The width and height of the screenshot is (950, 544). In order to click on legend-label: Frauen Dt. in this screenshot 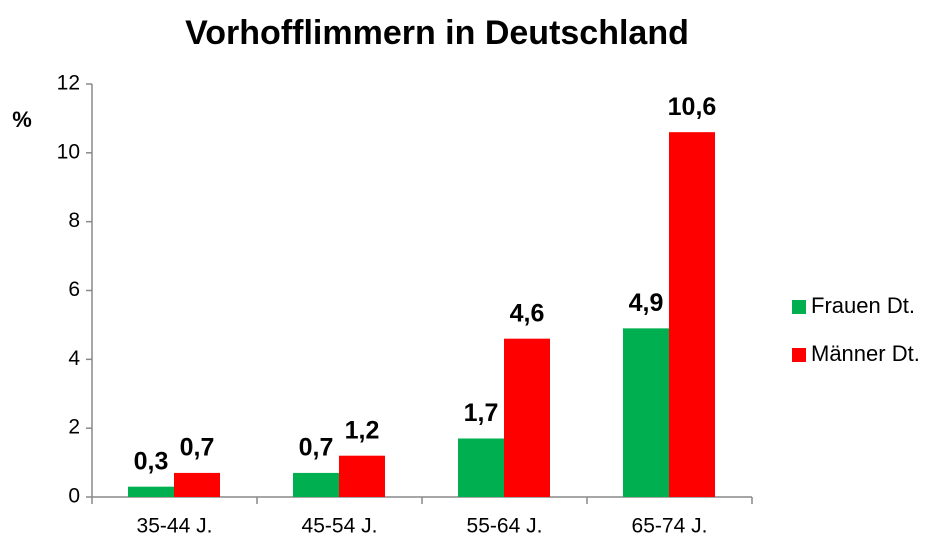, I will do `click(863, 305)`.